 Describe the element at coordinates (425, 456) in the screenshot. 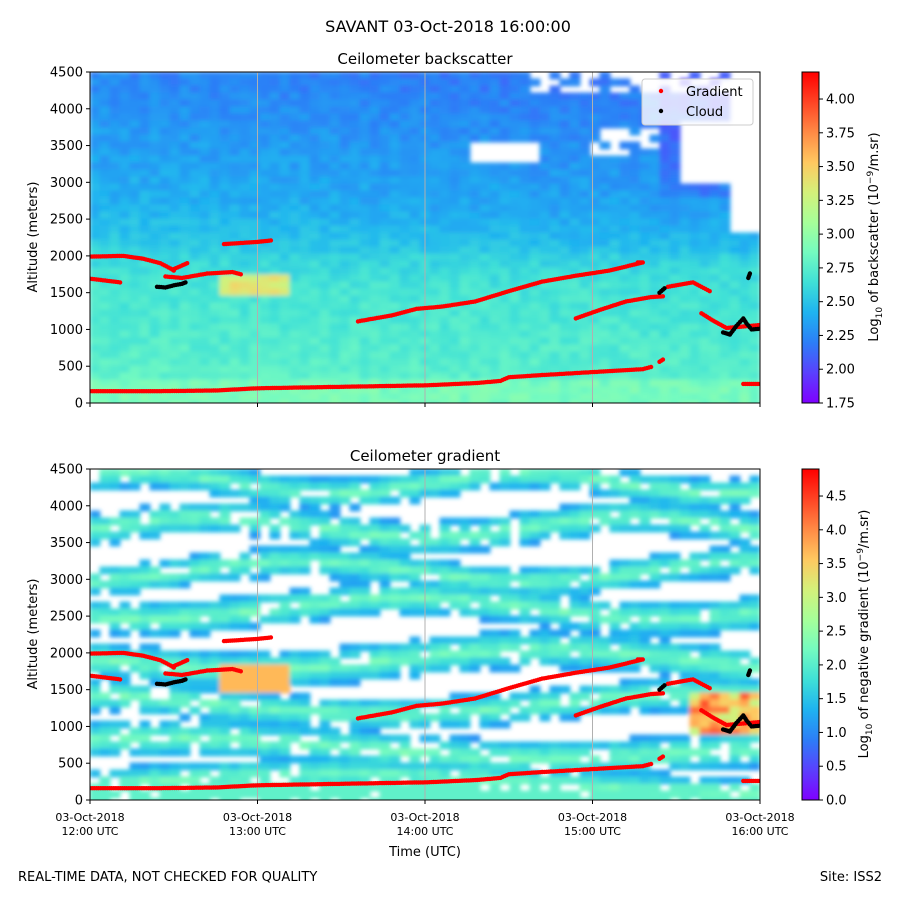

I see `gradient-title: Ceilometer gradient` at that location.